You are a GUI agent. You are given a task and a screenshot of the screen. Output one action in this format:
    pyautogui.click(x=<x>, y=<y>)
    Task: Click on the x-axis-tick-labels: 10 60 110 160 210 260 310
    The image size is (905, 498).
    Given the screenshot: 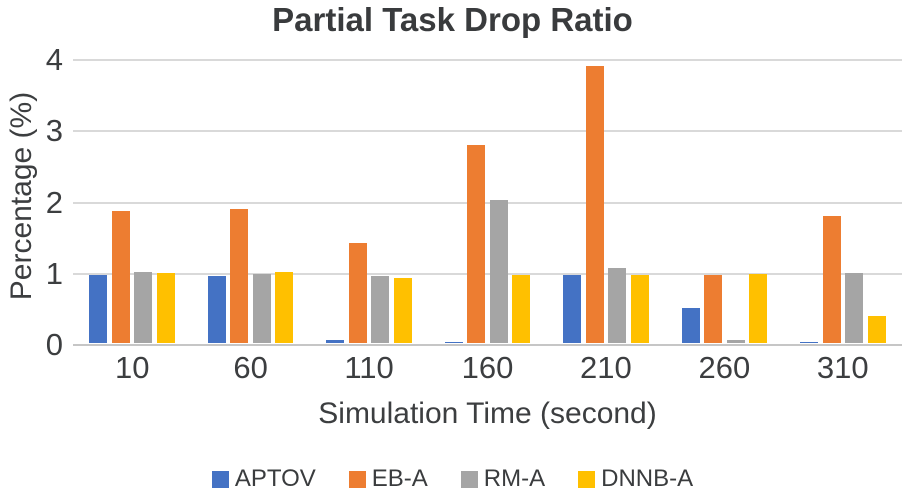 What is the action you would take?
    pyautogui.click(x=487, y=369)
    